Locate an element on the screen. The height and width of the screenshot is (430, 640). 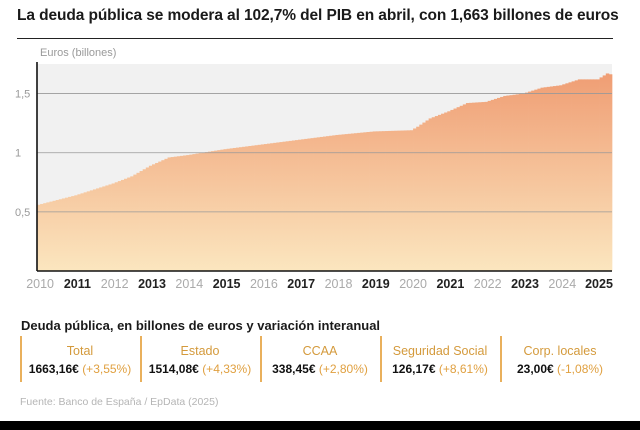
x-tick-label: 2013 is located at coordinates (152, 284).